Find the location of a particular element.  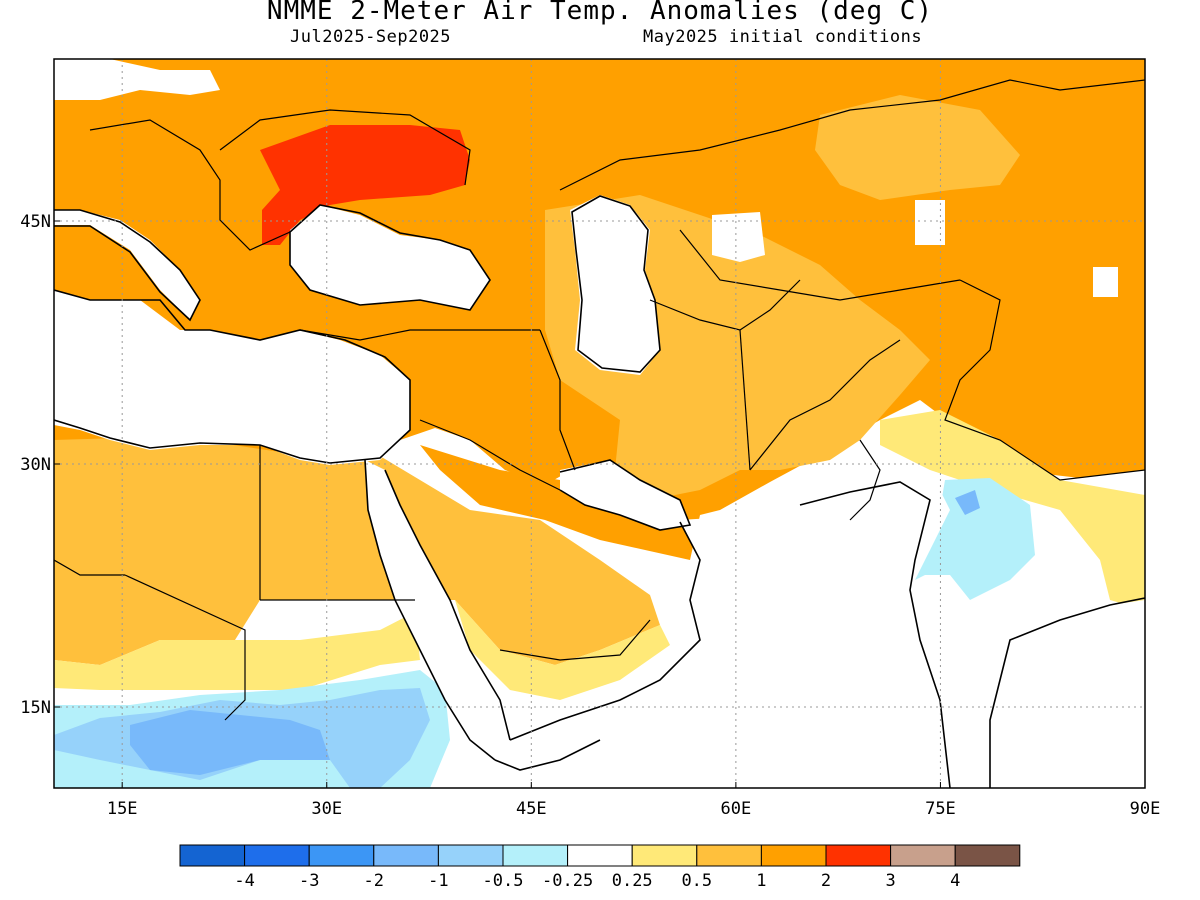

coastline-india is located at coordinates (875, 634).